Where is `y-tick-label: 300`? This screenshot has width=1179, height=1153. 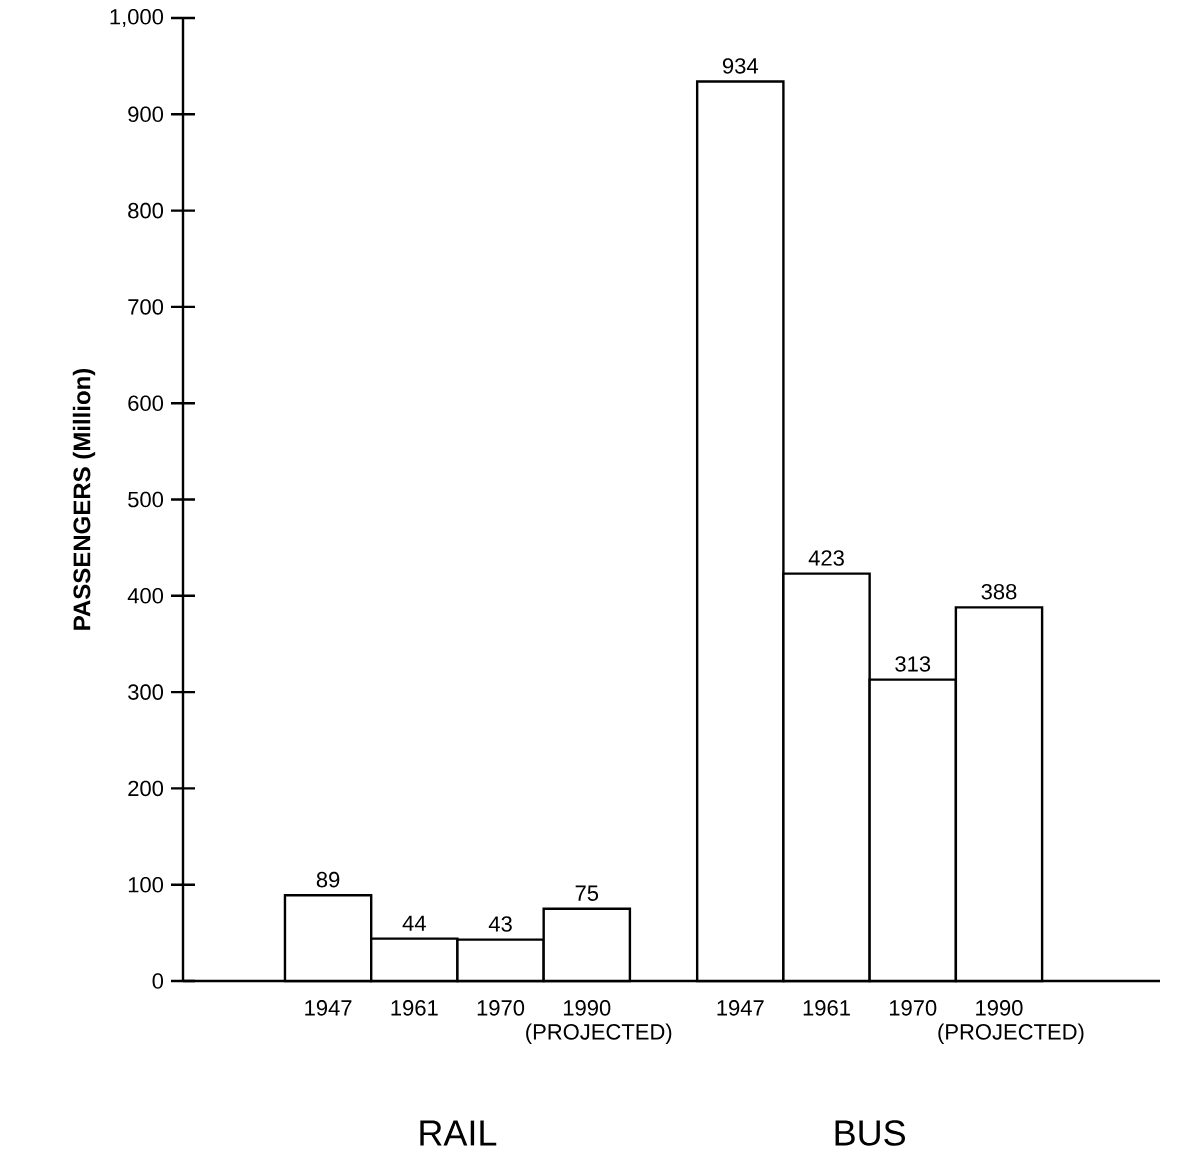 y-tick-label: 300 is located at coordinates (146, 692).